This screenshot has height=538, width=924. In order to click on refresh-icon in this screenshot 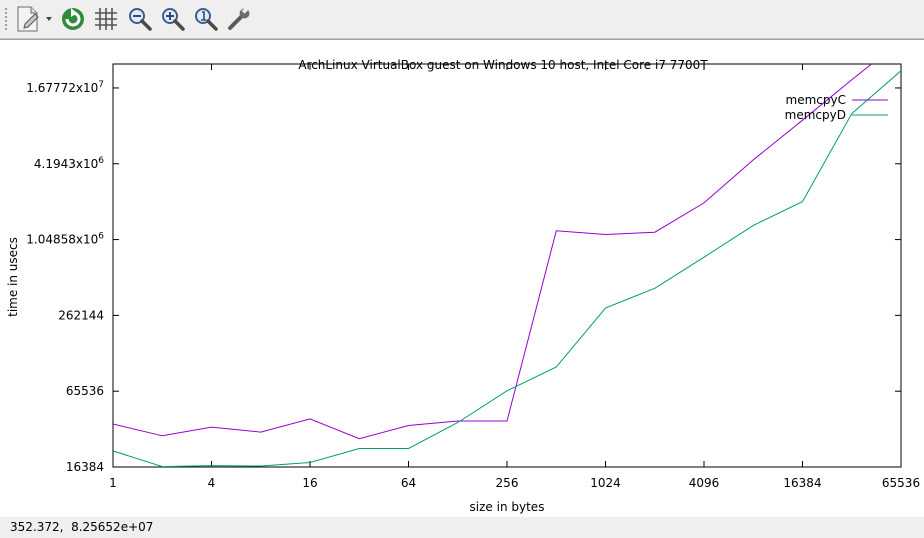, I will do `click(73, 19)`.